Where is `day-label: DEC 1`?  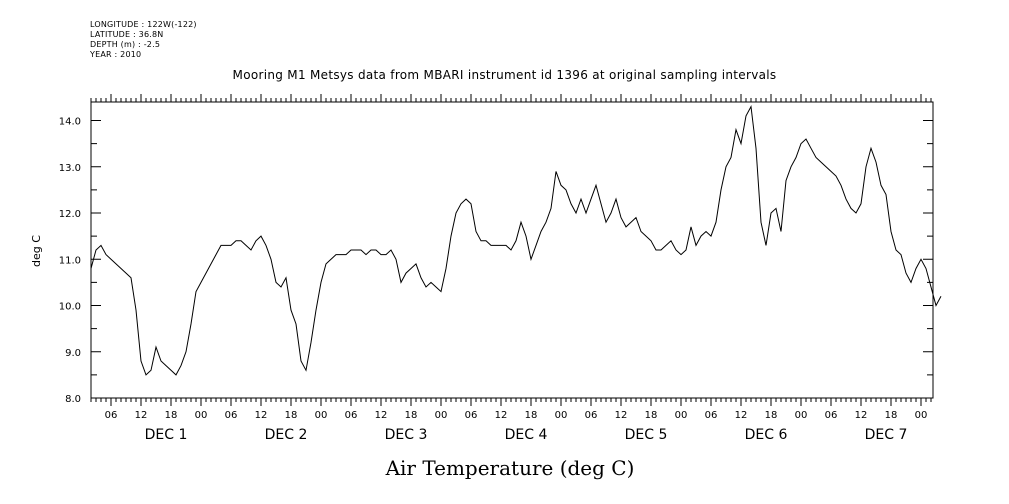 day-label: DEC 1 is located at coordinates (166, 435).